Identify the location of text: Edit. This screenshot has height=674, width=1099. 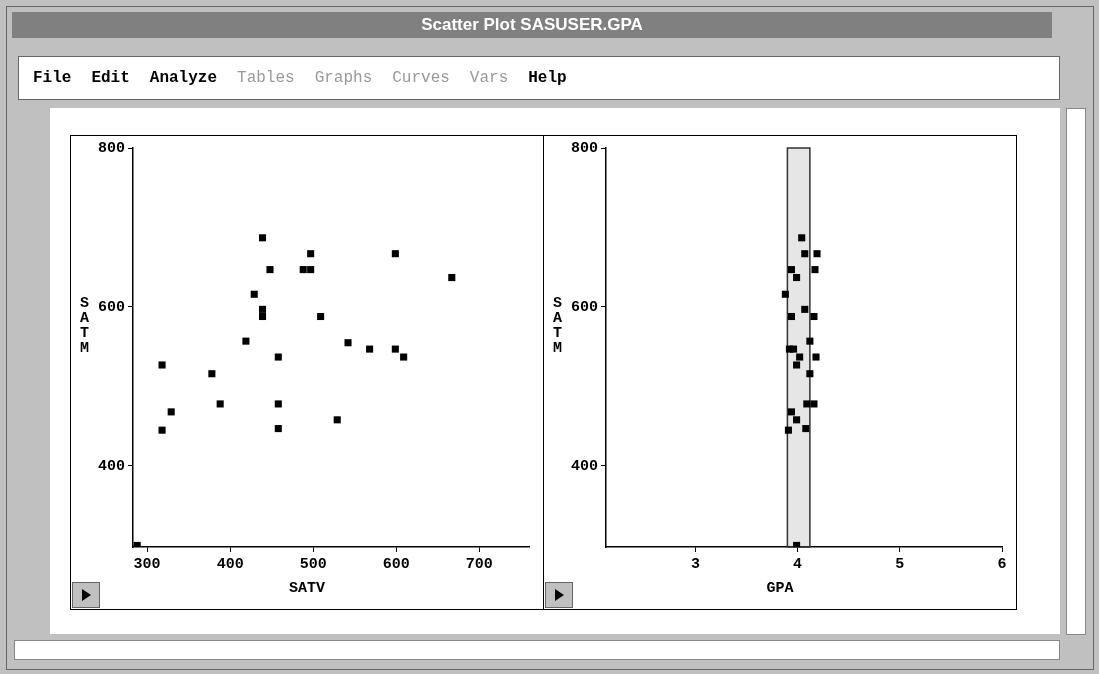
(110, 78).